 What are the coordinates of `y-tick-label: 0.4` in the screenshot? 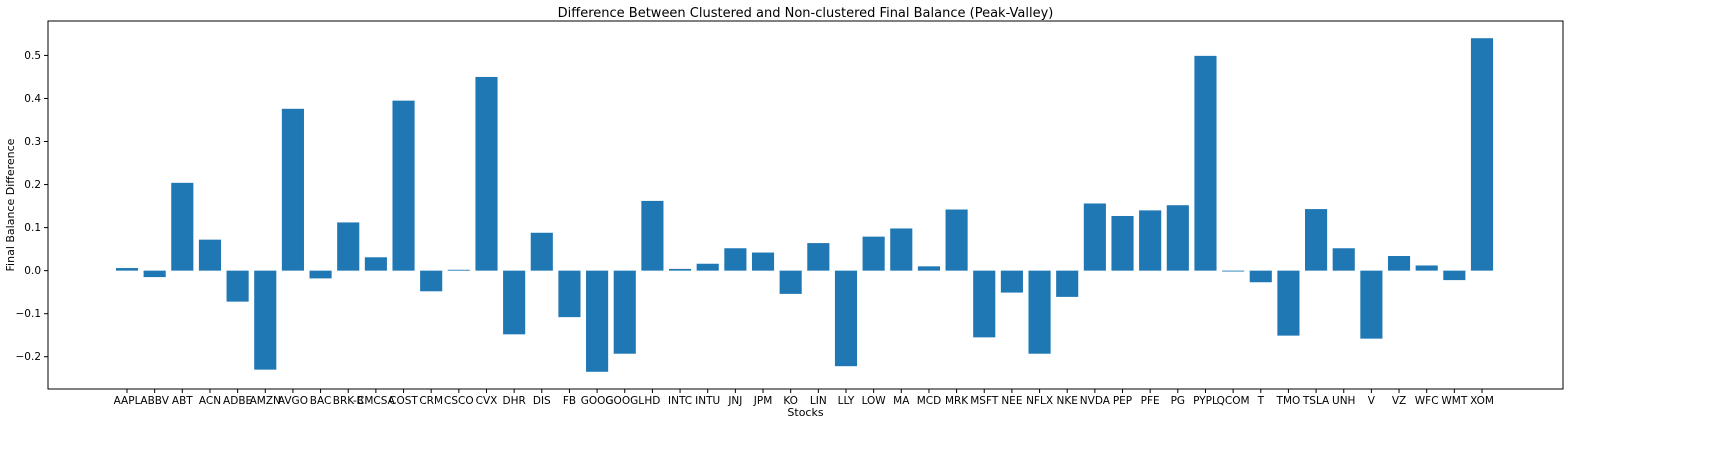 It's located at (32, 99).